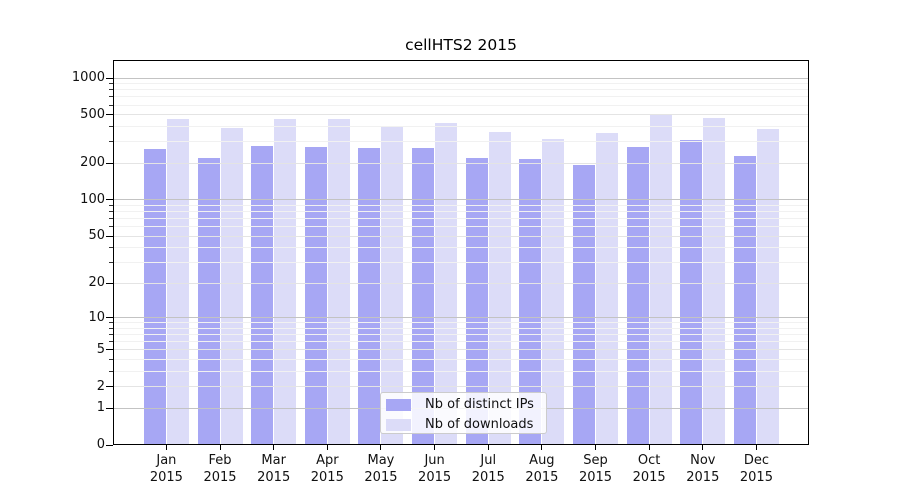 The image size is (900, 500). Describe the element at coordinates (96, 283) in the screenshot. I see `y-tick-label: 20` at that location.